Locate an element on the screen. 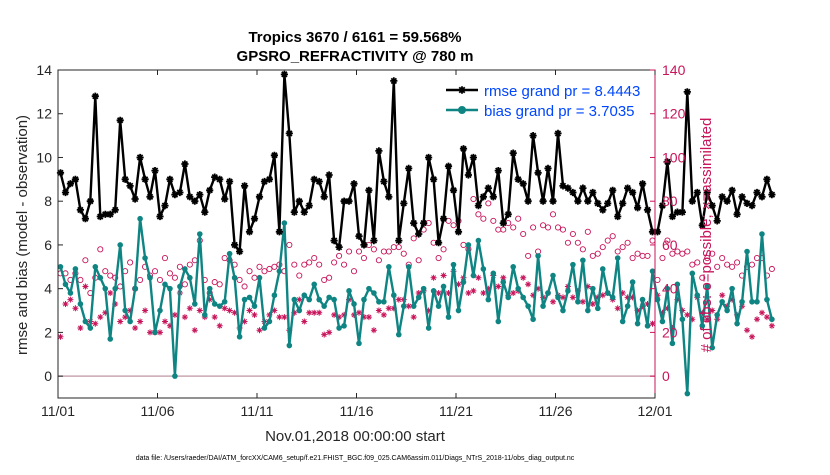 The image size is (830, 475). y-tick-label-left: 12 is located at coordinates (44, 114).